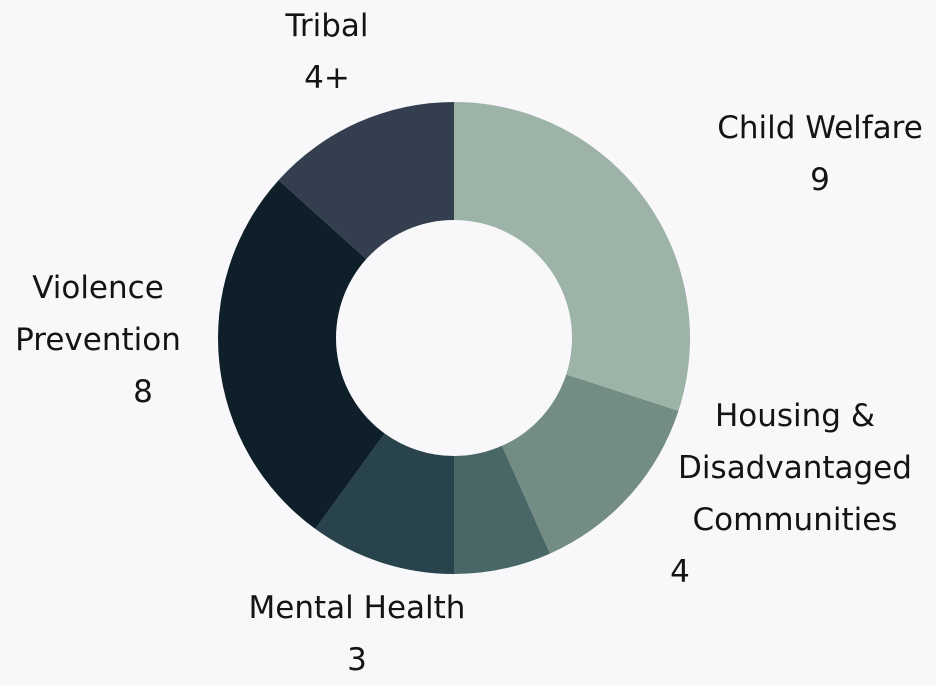  I want to click on label-housing-line3: Communities, so click(795, 520).